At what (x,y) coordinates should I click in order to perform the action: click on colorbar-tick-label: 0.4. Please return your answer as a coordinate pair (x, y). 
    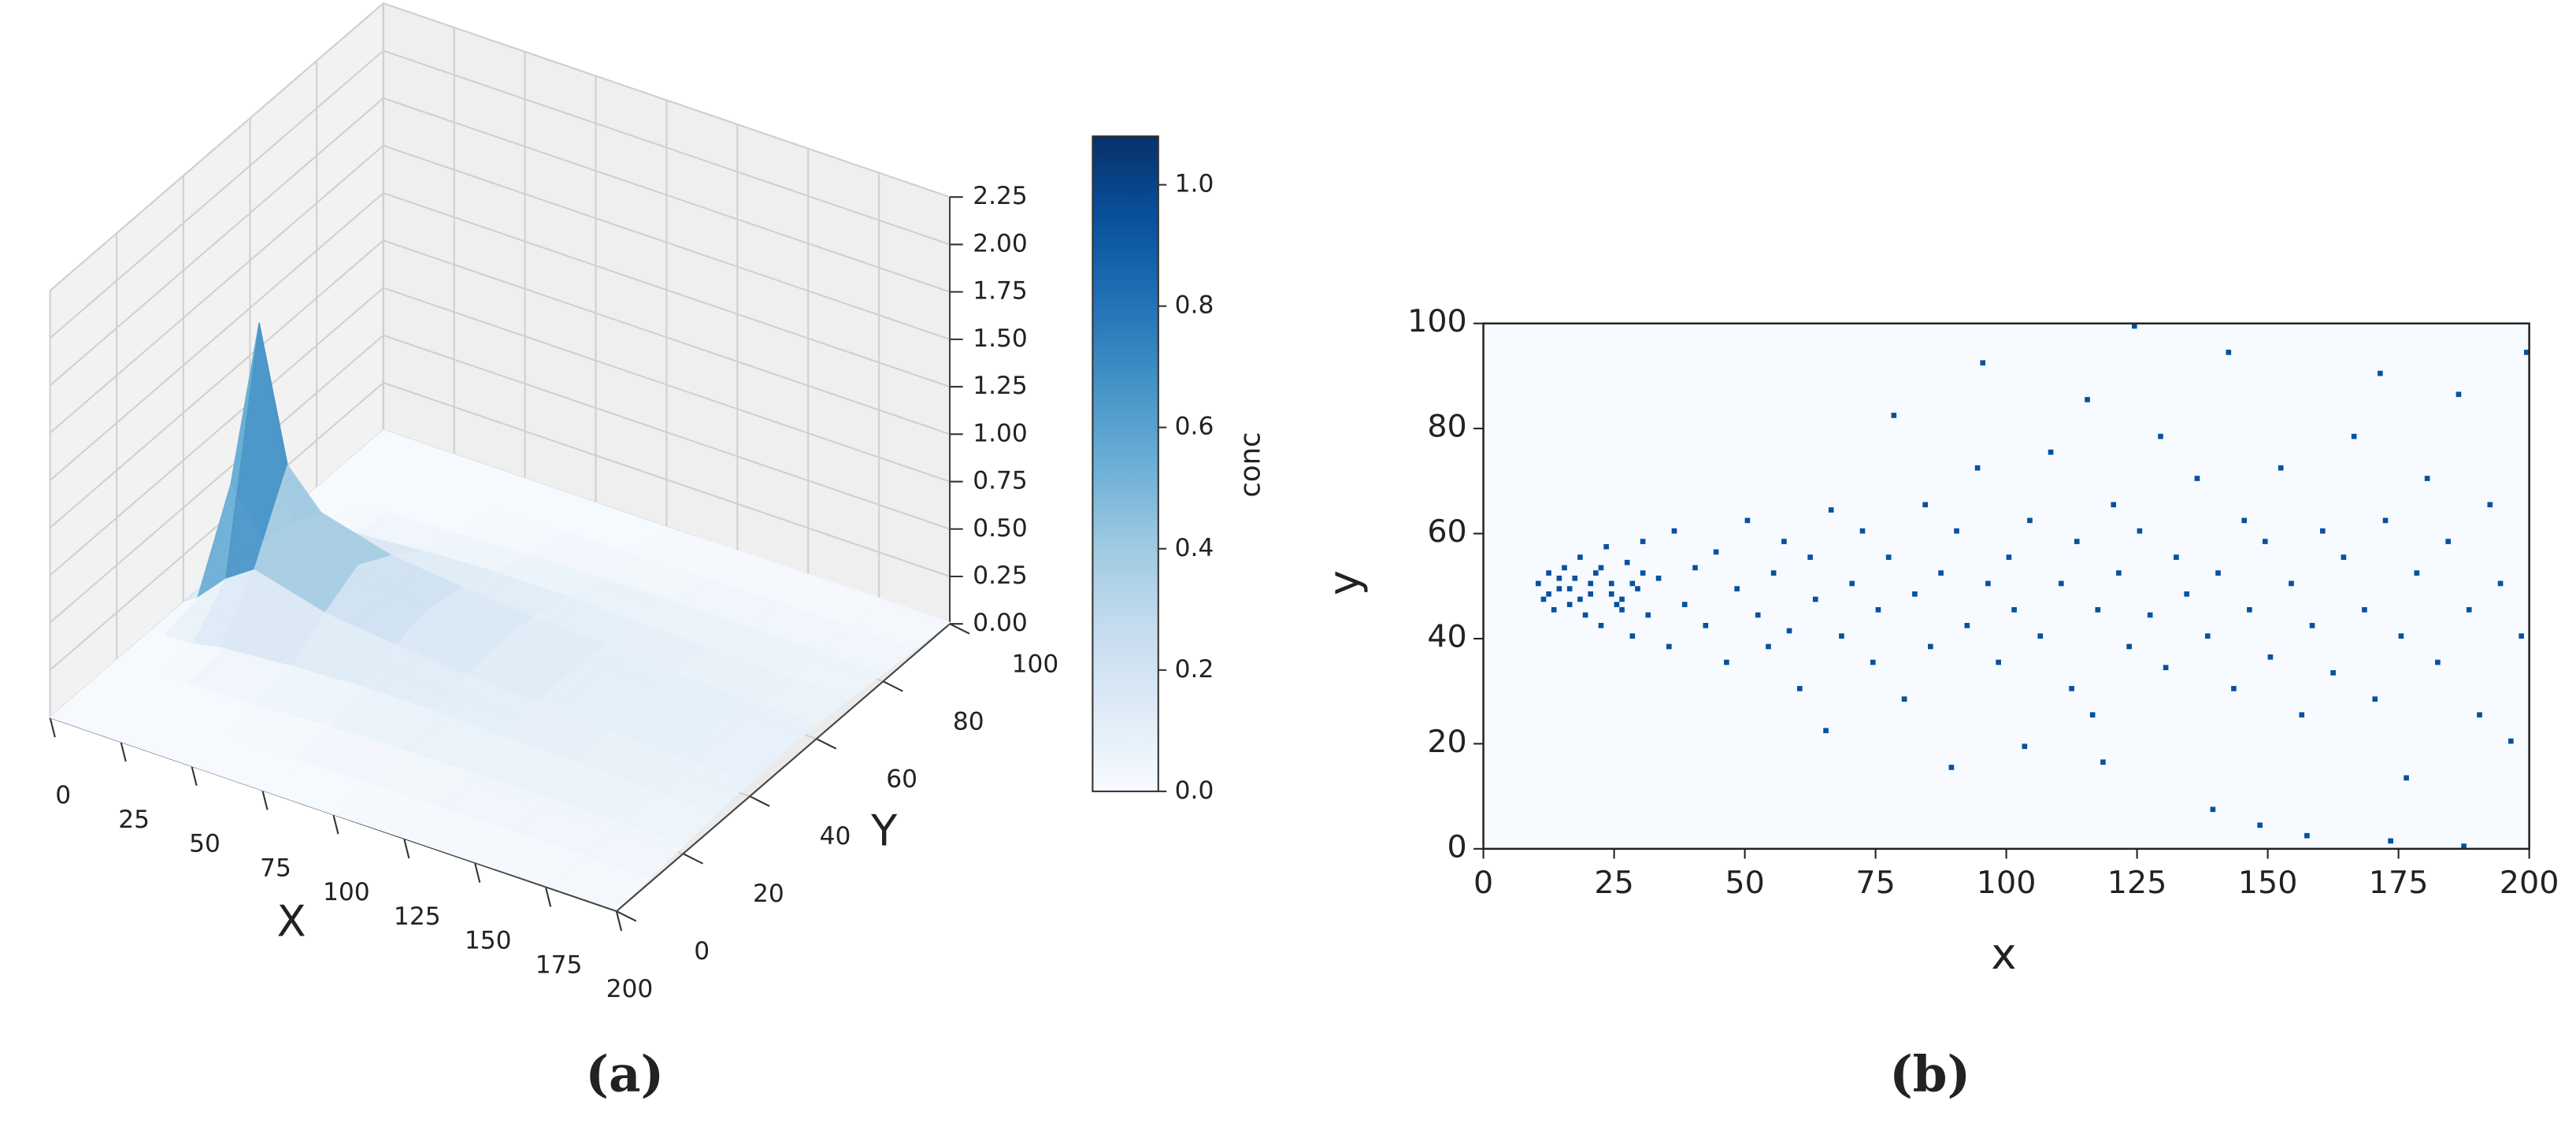
    Looking at the image, I should click on (1194, 548).